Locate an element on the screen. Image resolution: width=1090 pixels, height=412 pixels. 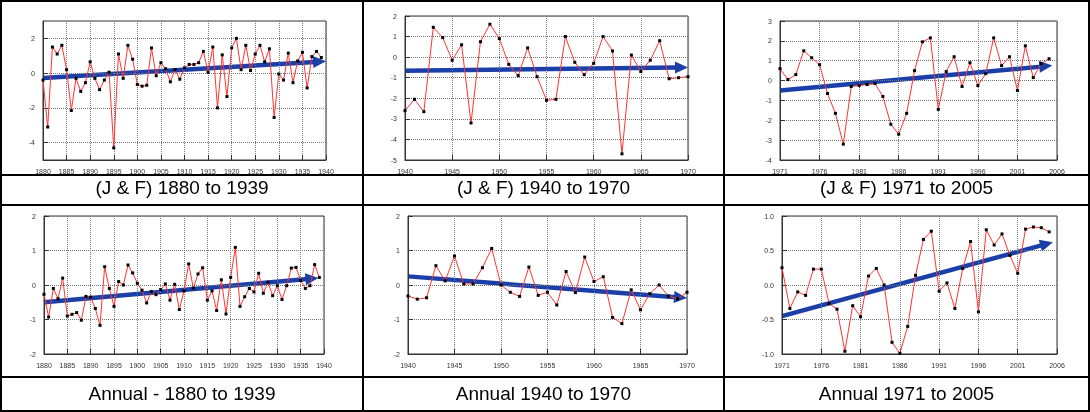
text: (J & F) 1940 to 1970 is located at coordinates (543, 187).